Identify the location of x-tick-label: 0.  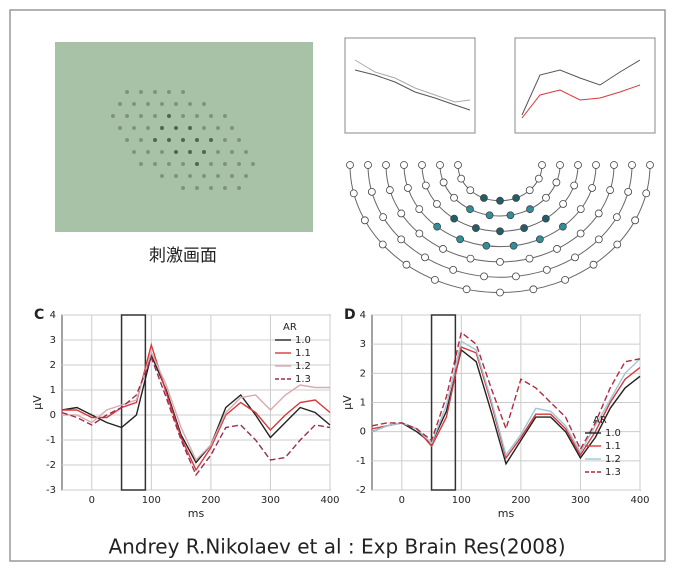
(92, 500).